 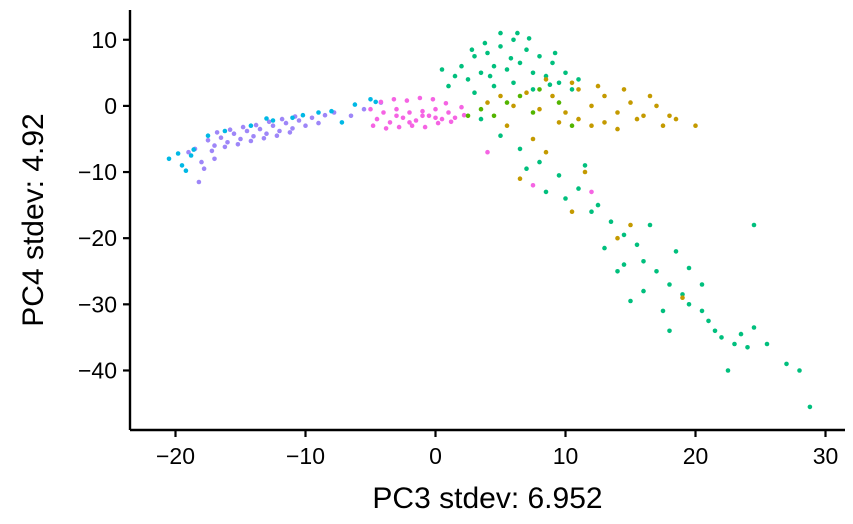 I want to click on y-tick-label: −40, so click(x=97, y=370).